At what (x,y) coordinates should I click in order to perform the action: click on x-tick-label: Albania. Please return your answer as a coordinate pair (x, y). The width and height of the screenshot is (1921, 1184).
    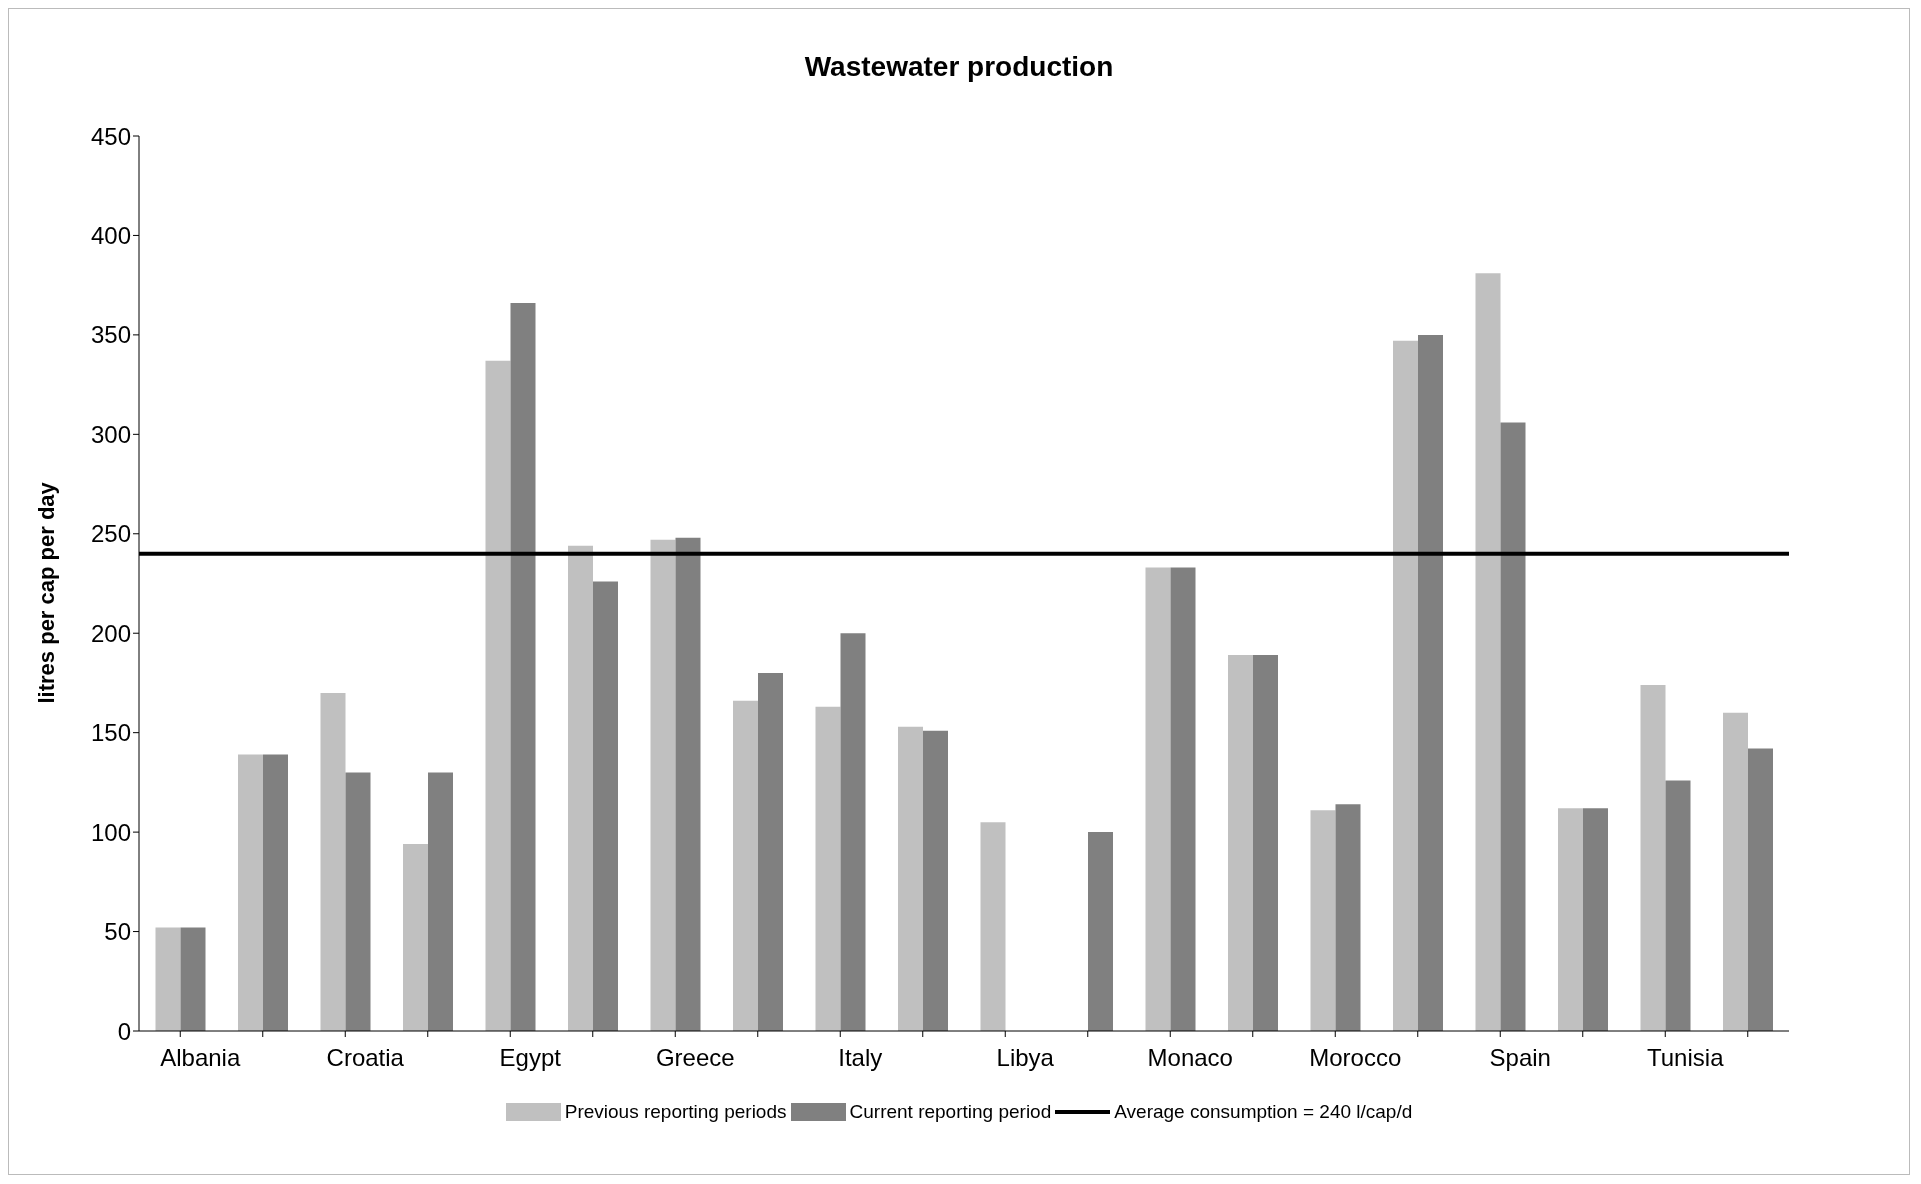
    Looking at the image, I should click on (200, 1058).